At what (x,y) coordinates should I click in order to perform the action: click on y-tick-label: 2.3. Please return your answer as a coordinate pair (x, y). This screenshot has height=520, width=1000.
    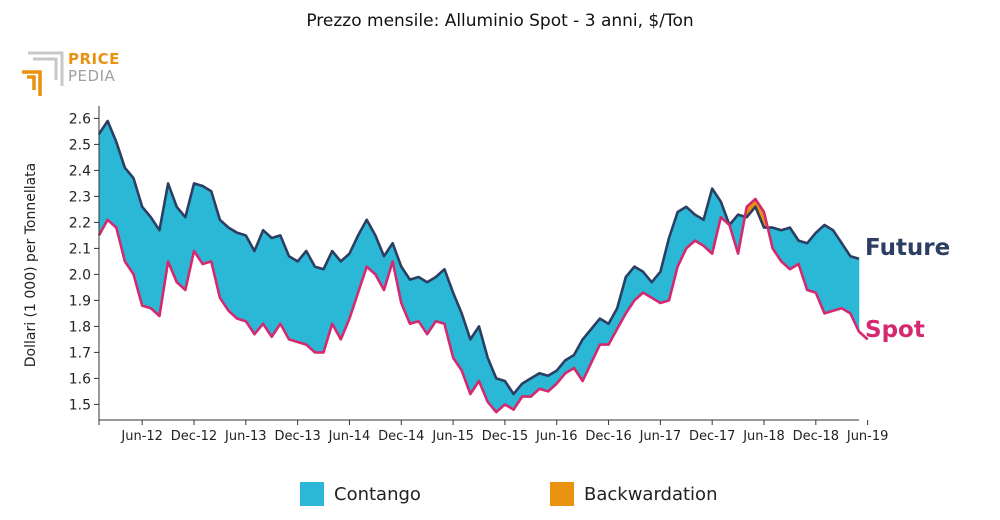
    Looking at the image, I should click on (80, 197).